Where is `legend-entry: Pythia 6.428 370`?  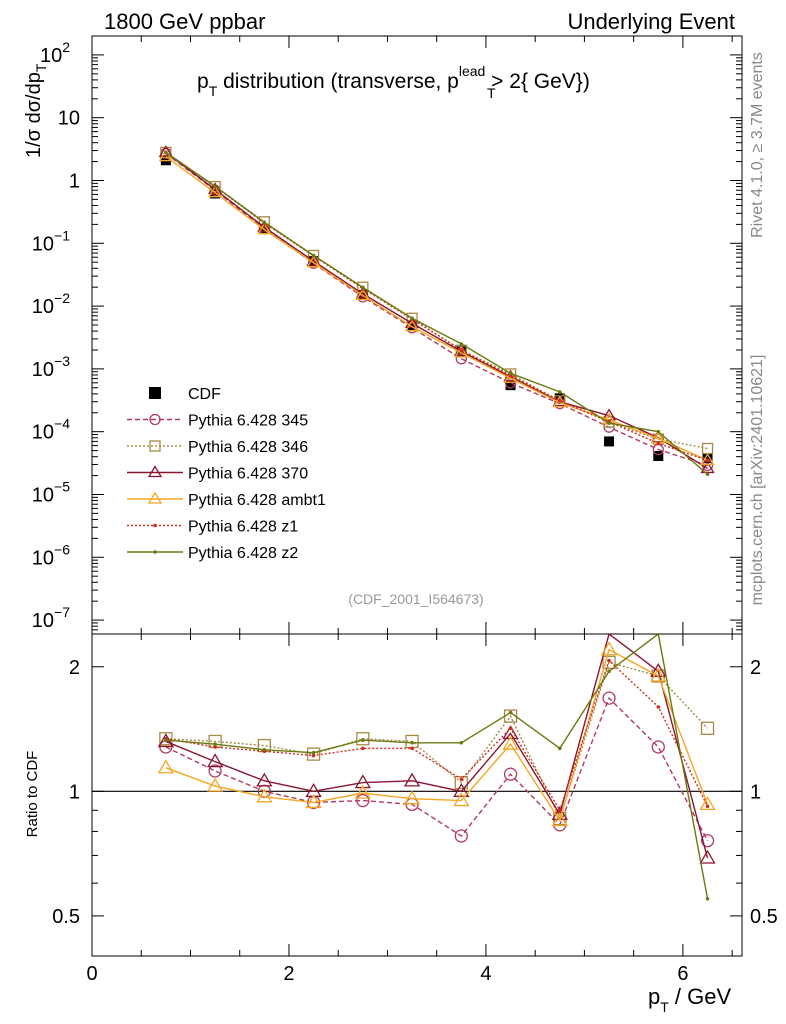
legend-entry: Pythia 6.428 370 is located at coordinates (217, 474).